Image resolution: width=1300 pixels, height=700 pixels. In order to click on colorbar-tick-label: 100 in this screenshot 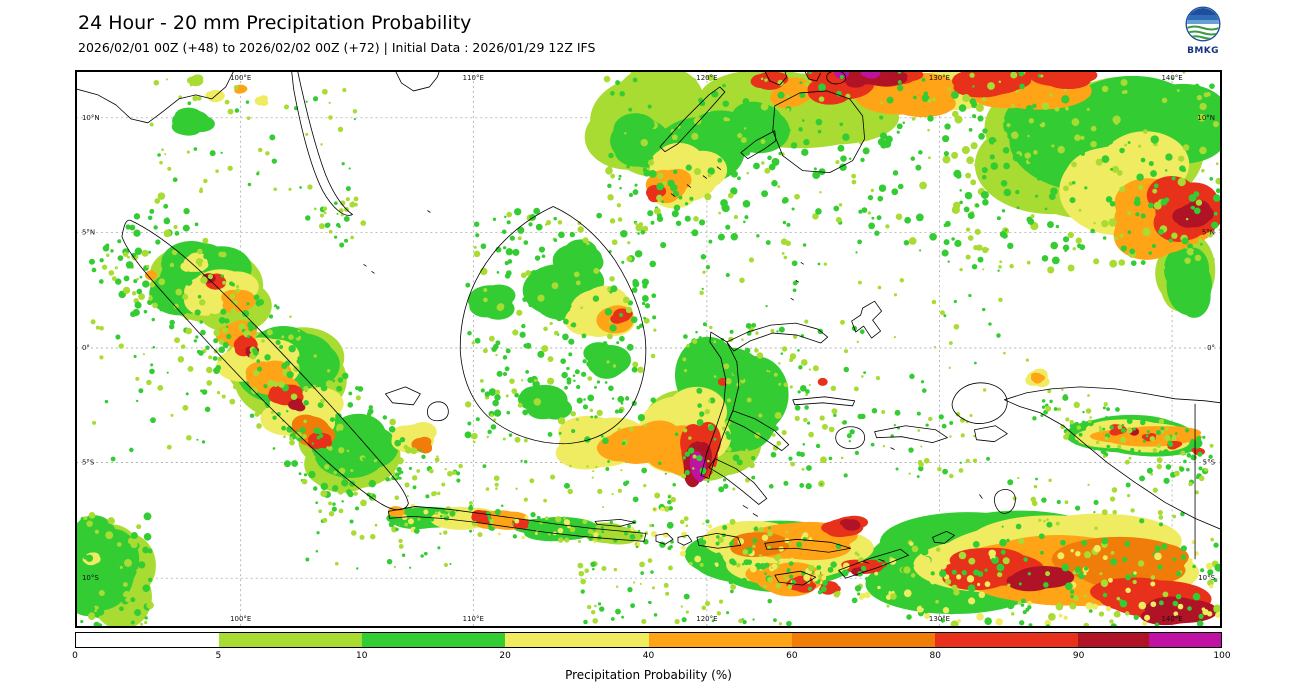, I will do `click(1222, 656)`.